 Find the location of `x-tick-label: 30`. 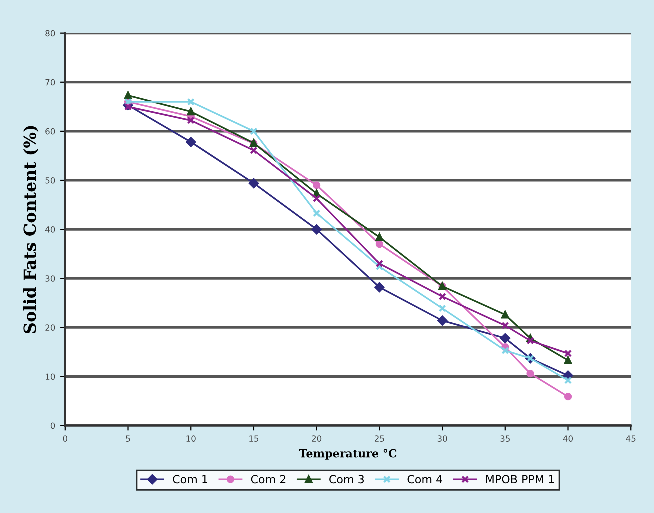

x-tick-label: 30 is located at coordinates (443, 439).